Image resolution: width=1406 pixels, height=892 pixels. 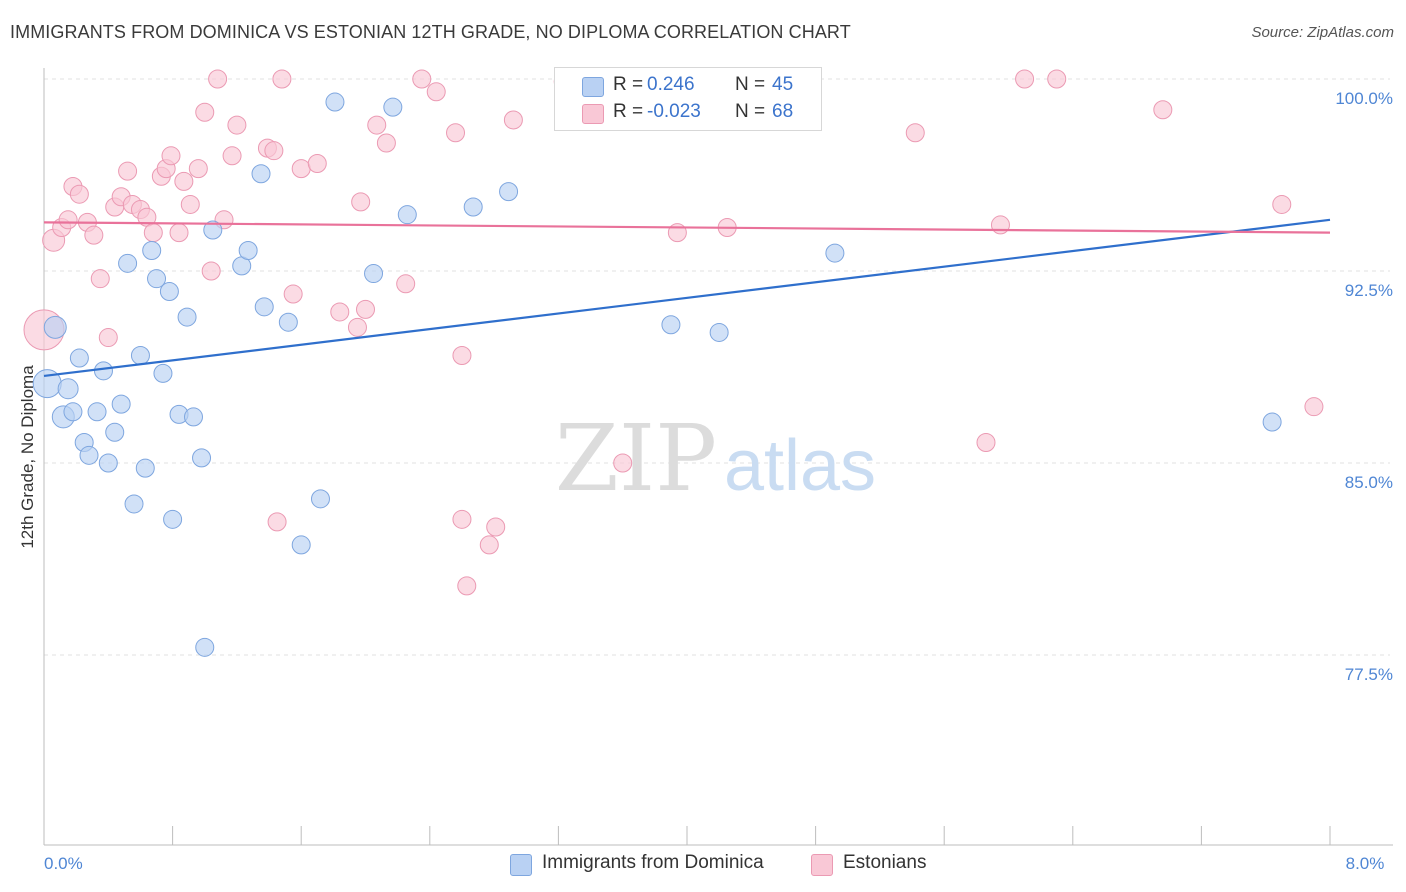 I want to click on legend-swatch-blue, so click(x=593, y=87).